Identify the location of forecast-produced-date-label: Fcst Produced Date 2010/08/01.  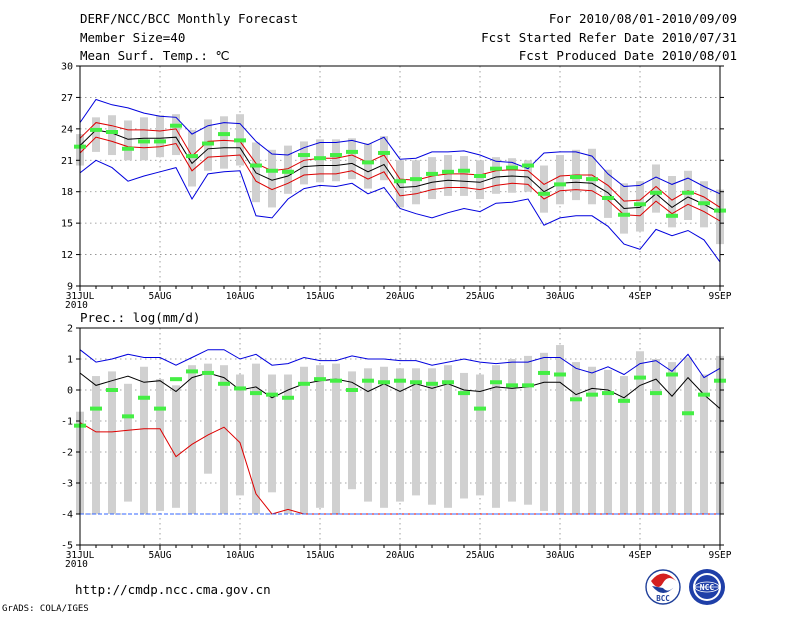
(627, 55).